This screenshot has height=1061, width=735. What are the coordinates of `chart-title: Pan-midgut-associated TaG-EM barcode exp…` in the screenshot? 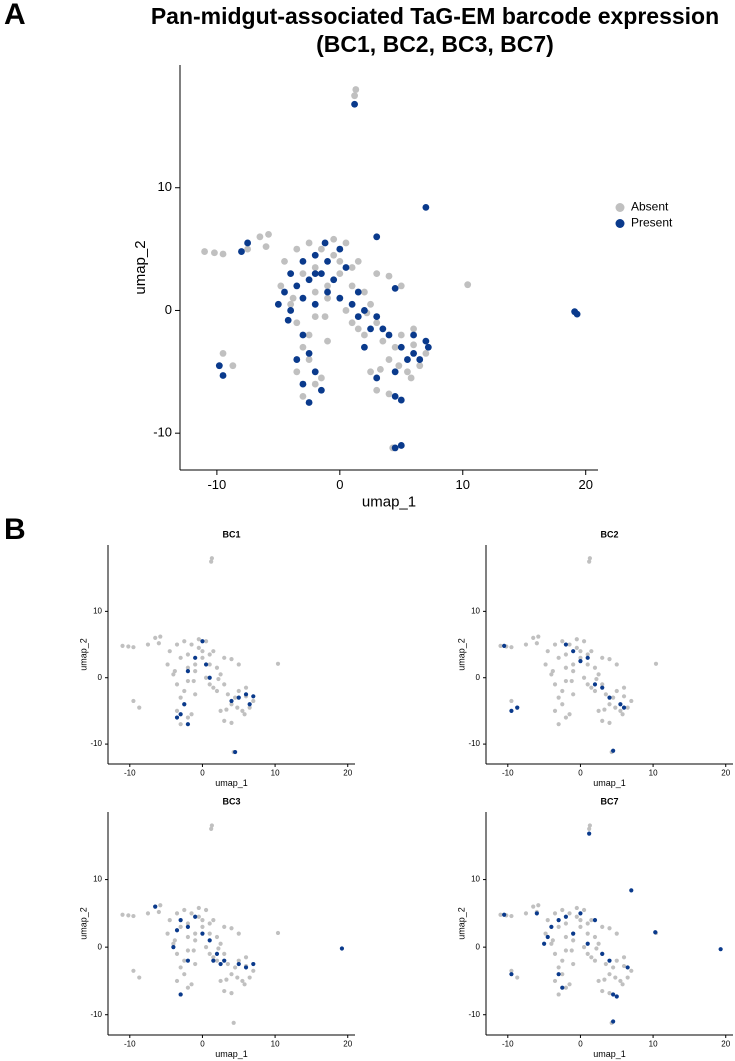 It's located at (435, 16).